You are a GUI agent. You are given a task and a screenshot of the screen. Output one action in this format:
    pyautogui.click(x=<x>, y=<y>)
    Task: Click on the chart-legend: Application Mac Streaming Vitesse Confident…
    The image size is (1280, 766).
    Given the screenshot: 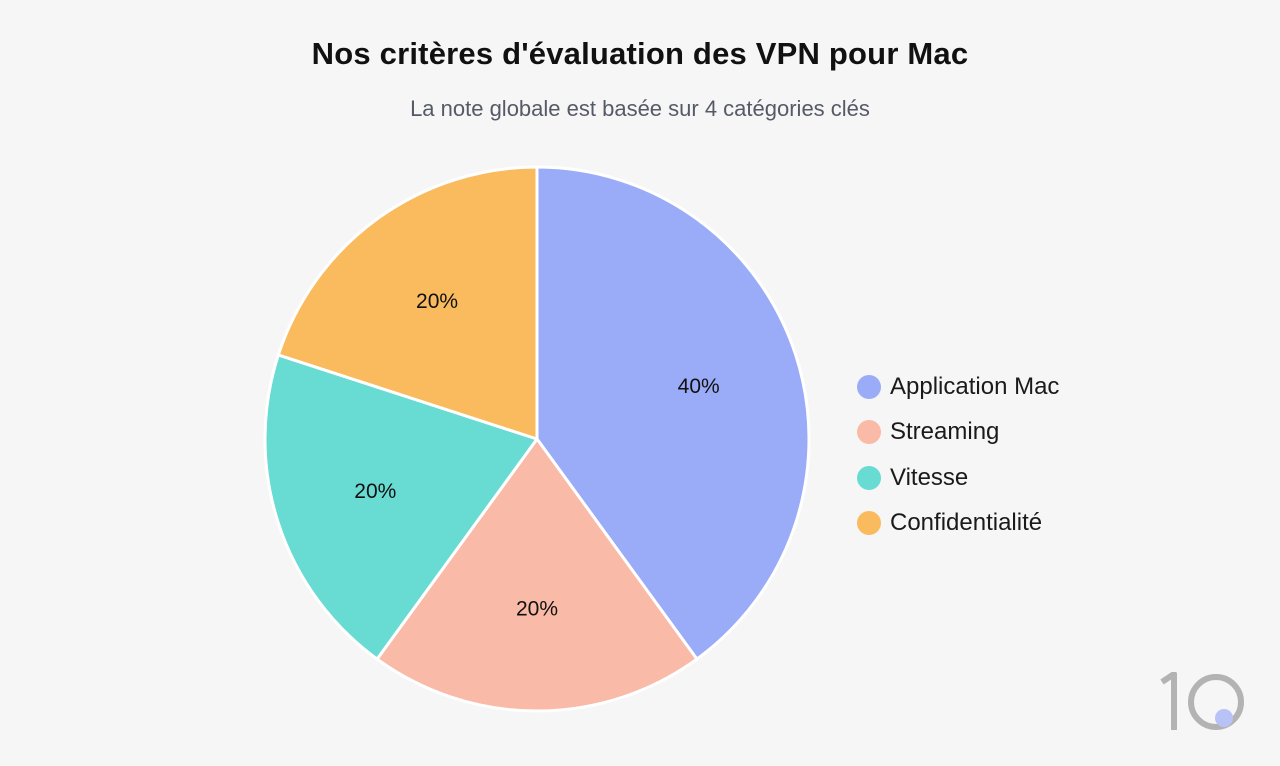 What is the action you would take?
    pyautogui.click(x=958, y=455)
    